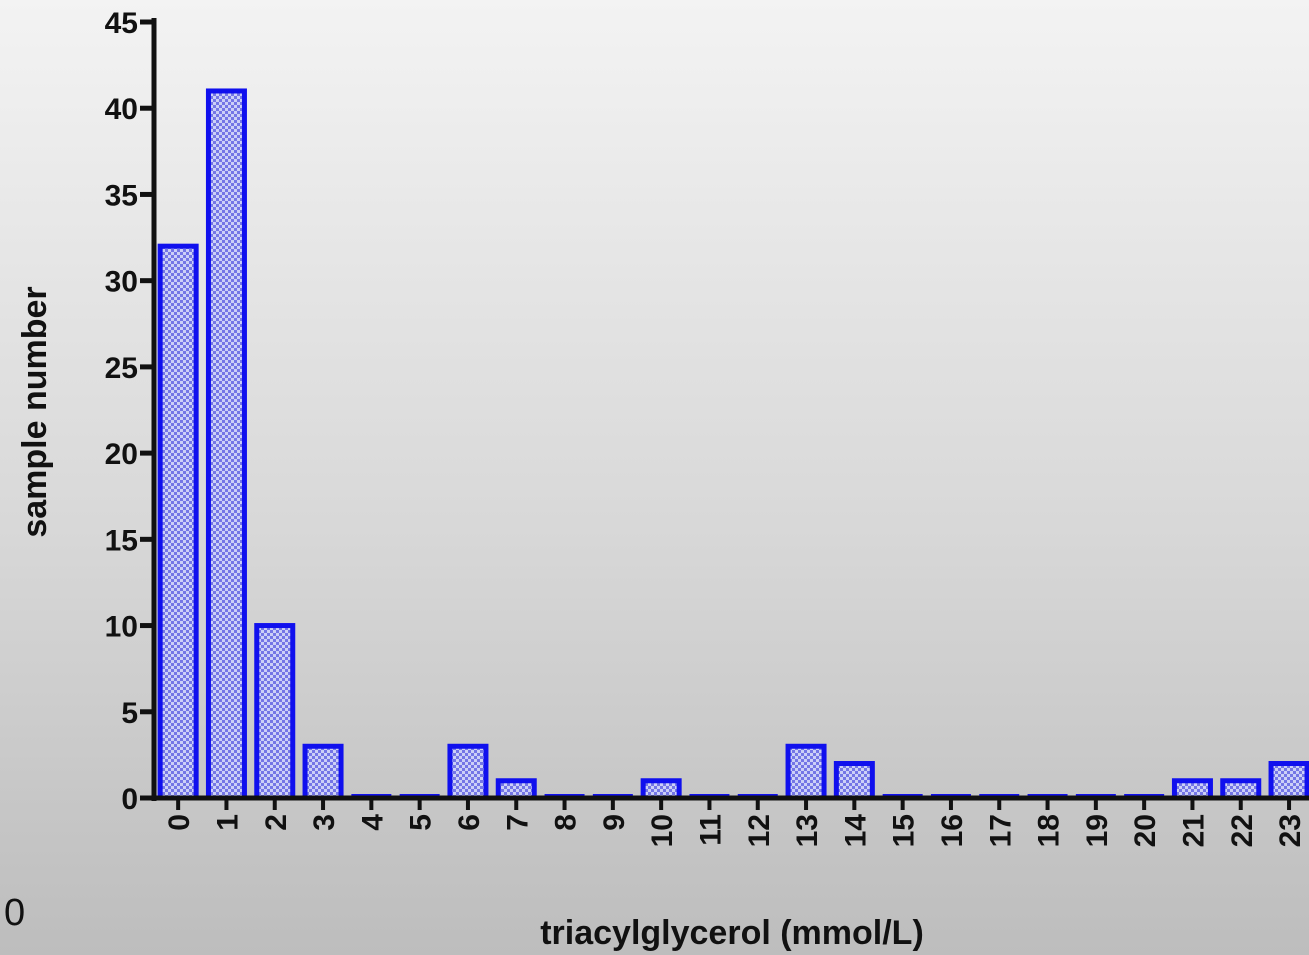  I want to click on x-tick-label-10: 10, so click(662, 830).